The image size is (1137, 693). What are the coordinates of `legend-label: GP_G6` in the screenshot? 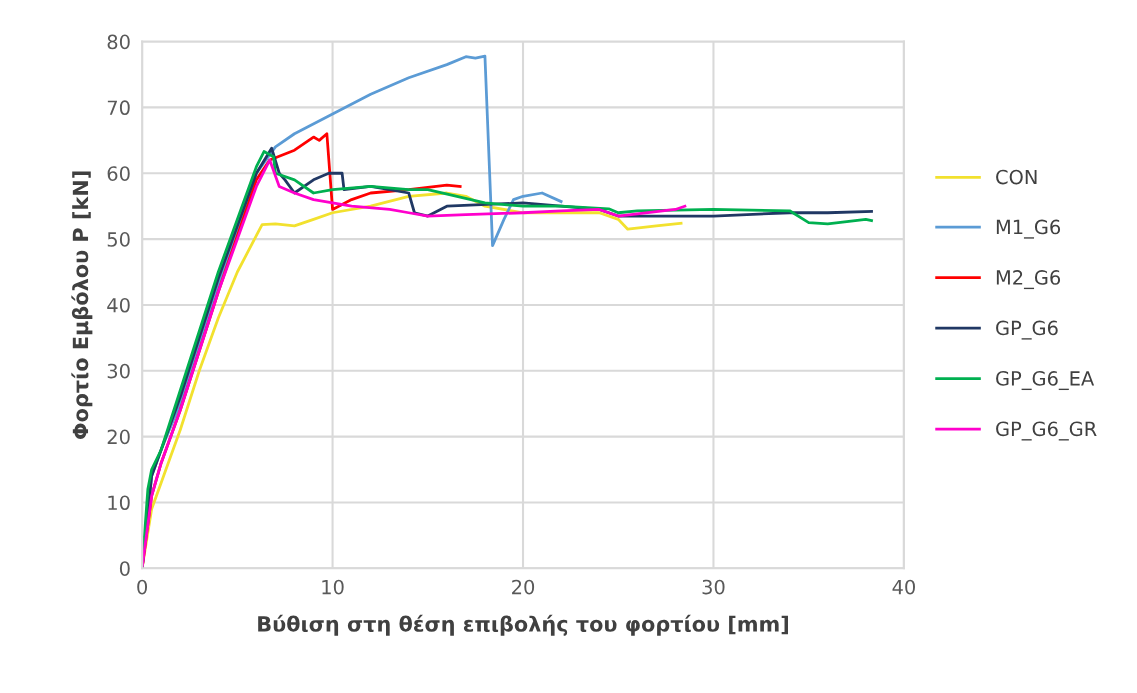 It's located at (1027, 330).